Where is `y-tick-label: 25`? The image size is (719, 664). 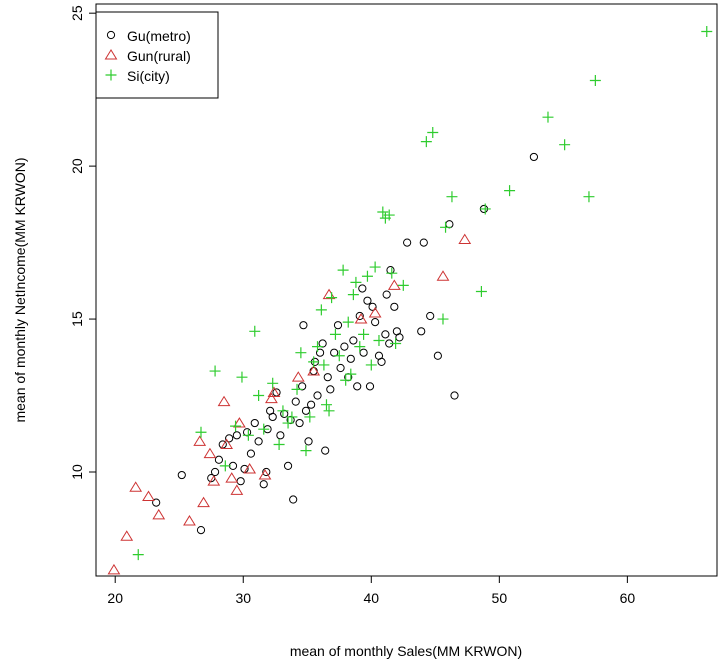
y-tick-label: 25 is located at coordinates (77, 13).